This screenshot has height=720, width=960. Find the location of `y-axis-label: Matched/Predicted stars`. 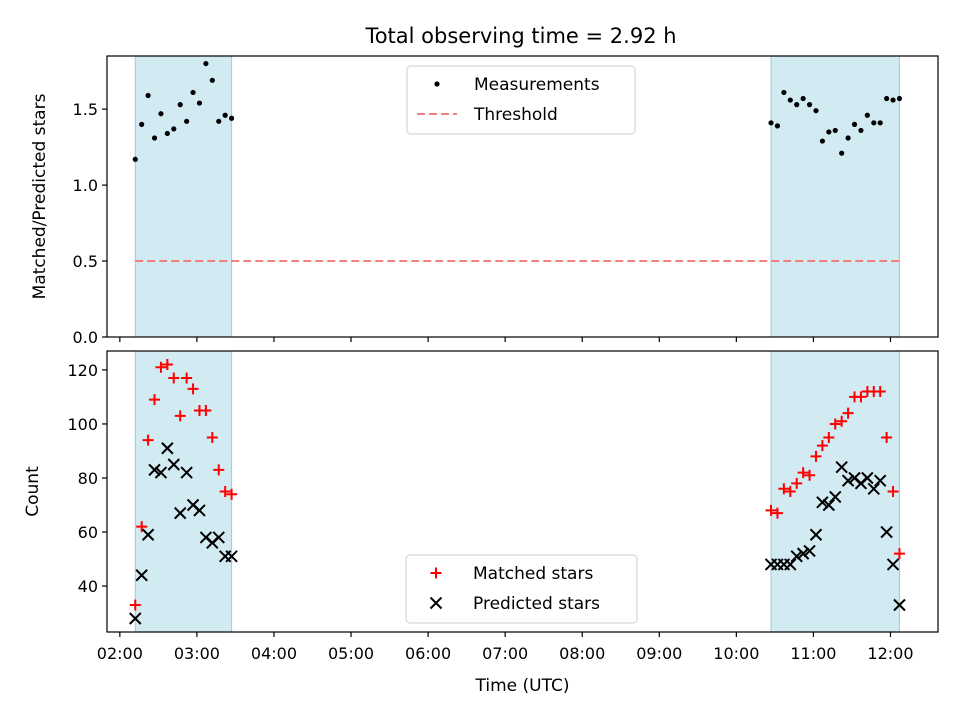

y-axis-label: Matched/Predicted stars is located at coordinates (40, 196).